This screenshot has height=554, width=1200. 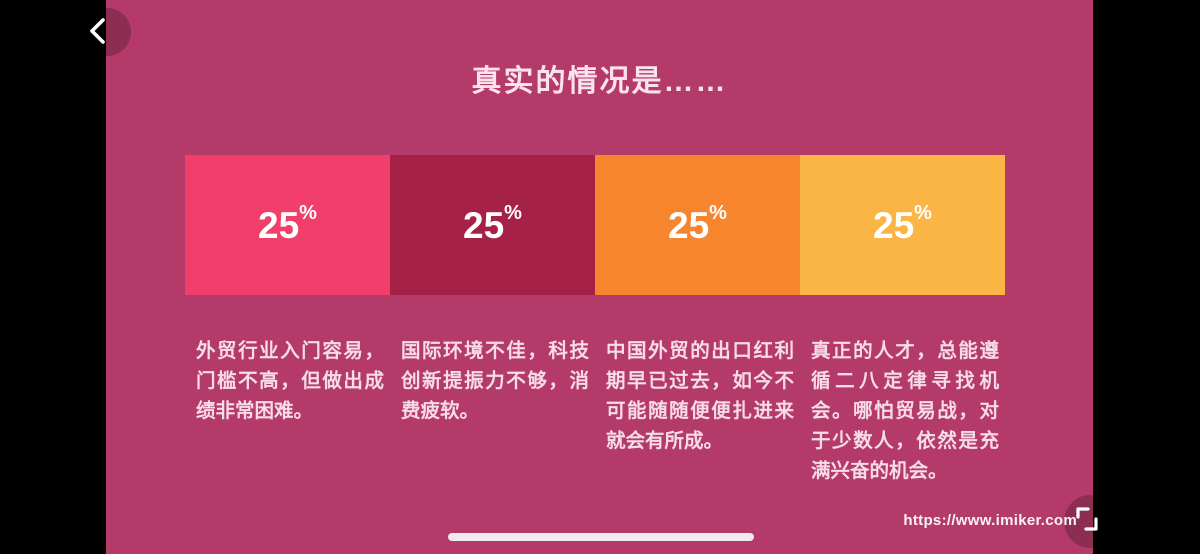 I want to click on stat-block-2: 25%, so click(x=492, y=225).